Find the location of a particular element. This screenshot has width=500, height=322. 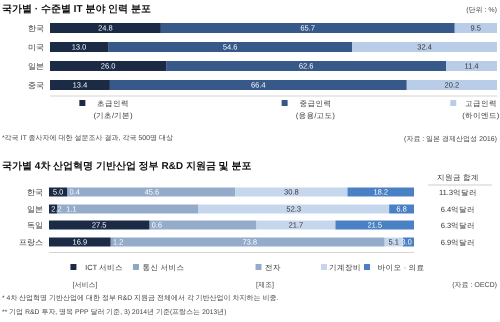

chart-title: 국가별 4차 산업혁명 기반산업 정부 R&D 지원금 및 분포 is located at coordinates (127, 166).